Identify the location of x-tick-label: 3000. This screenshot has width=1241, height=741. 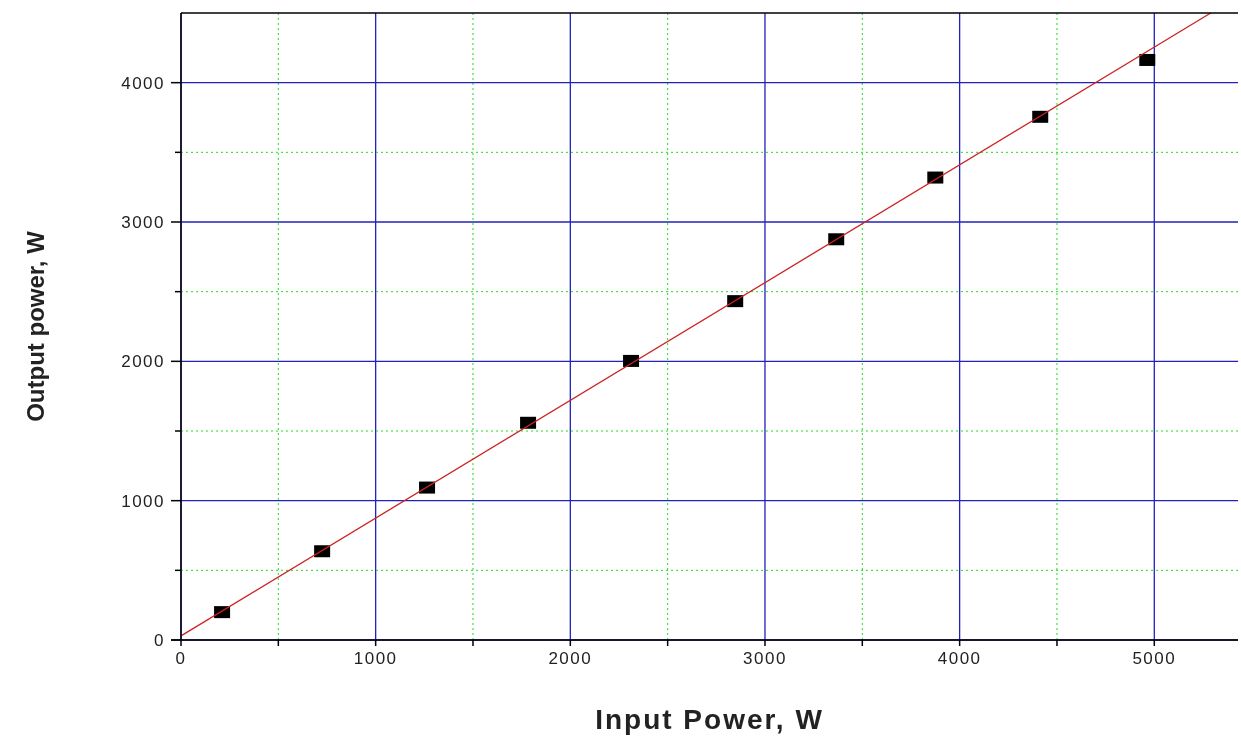
(765, 658).